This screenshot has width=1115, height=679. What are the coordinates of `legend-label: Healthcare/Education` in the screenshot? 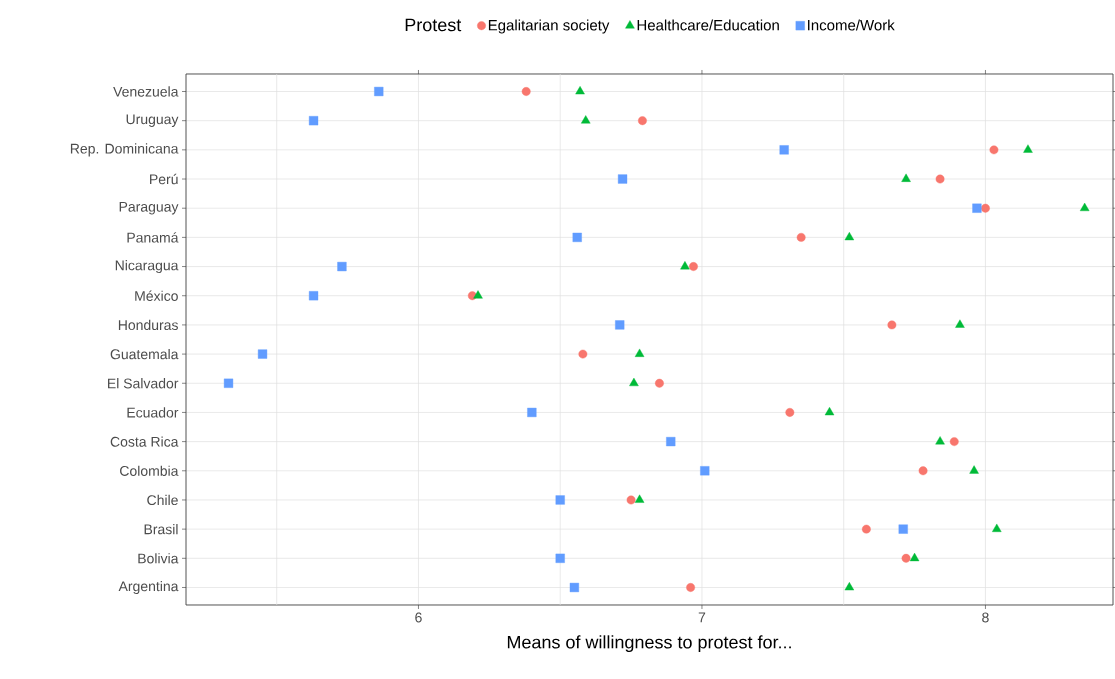 It's located at (708, 25).